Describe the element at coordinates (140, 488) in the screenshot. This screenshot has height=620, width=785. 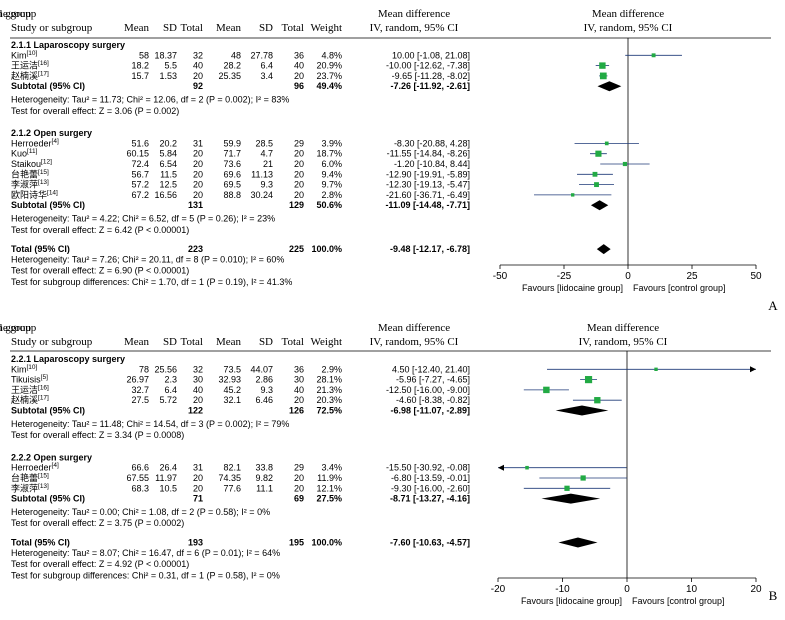
I see `cell-m1: 68.3` at that location.